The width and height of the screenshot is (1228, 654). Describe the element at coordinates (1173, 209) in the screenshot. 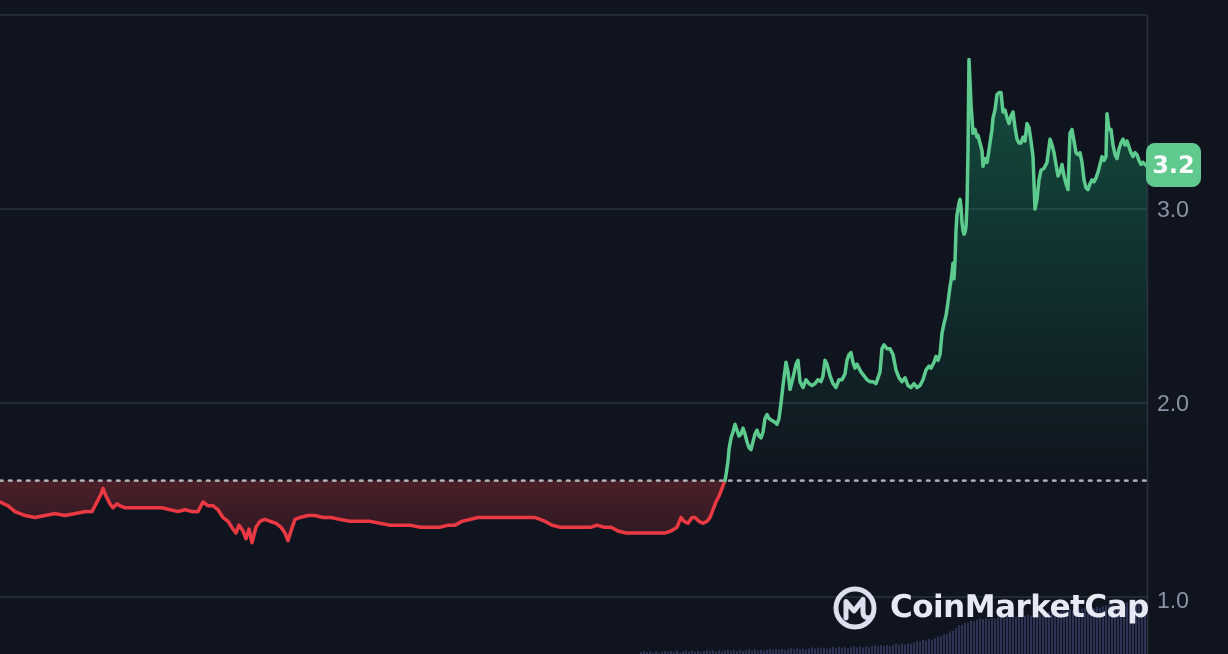

I see `y-axis-label-3-0: 3.0` at that location.